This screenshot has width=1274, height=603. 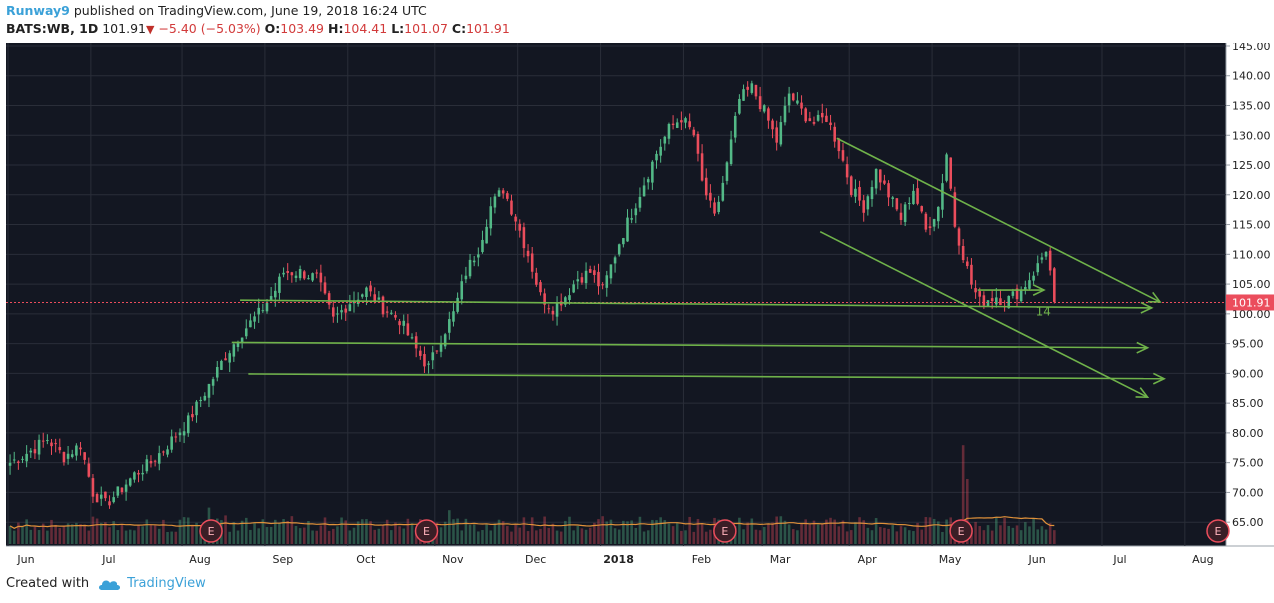 I want to click on time-tick-label: Apr, so click(x=868, y=559).